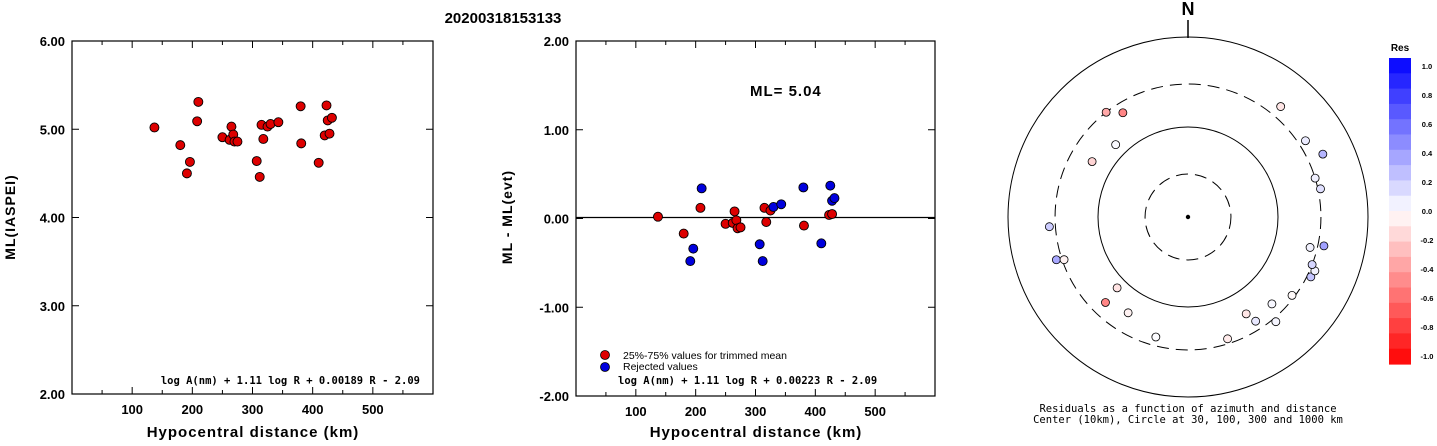  What do you see at coordinates (756, 432) in the screenshot?
I see `residual-x-axis-label: Hypocentral distance (km)` at bounding box center [756, 432].